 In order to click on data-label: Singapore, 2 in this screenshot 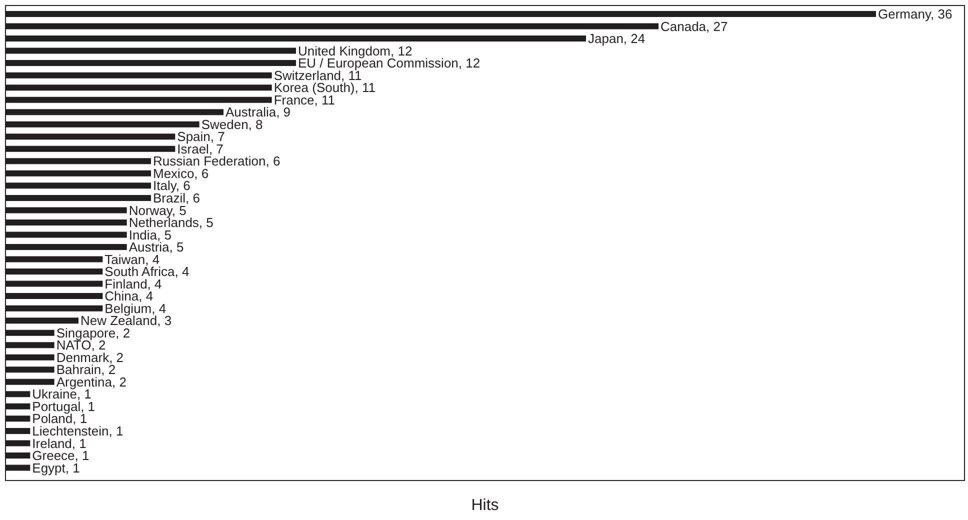, I will do `click(93, 332)`.